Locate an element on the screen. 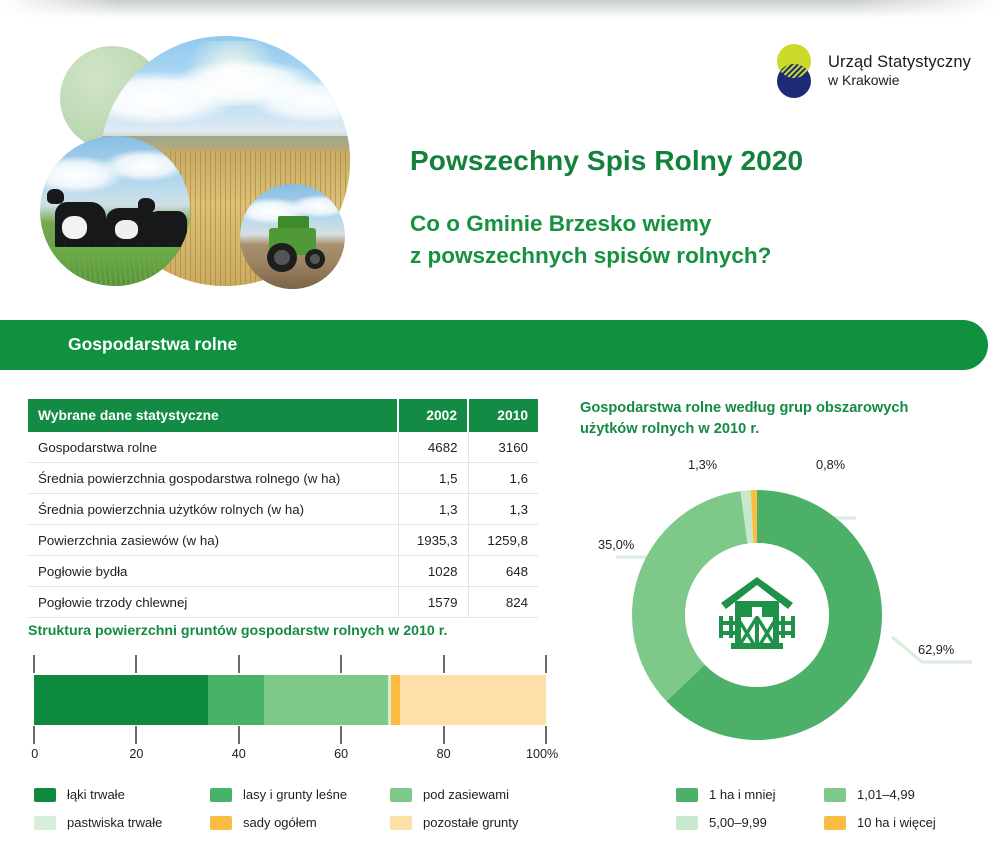 This screenshot has height=861, width=1001. grass is located at coordinates (115, 266).